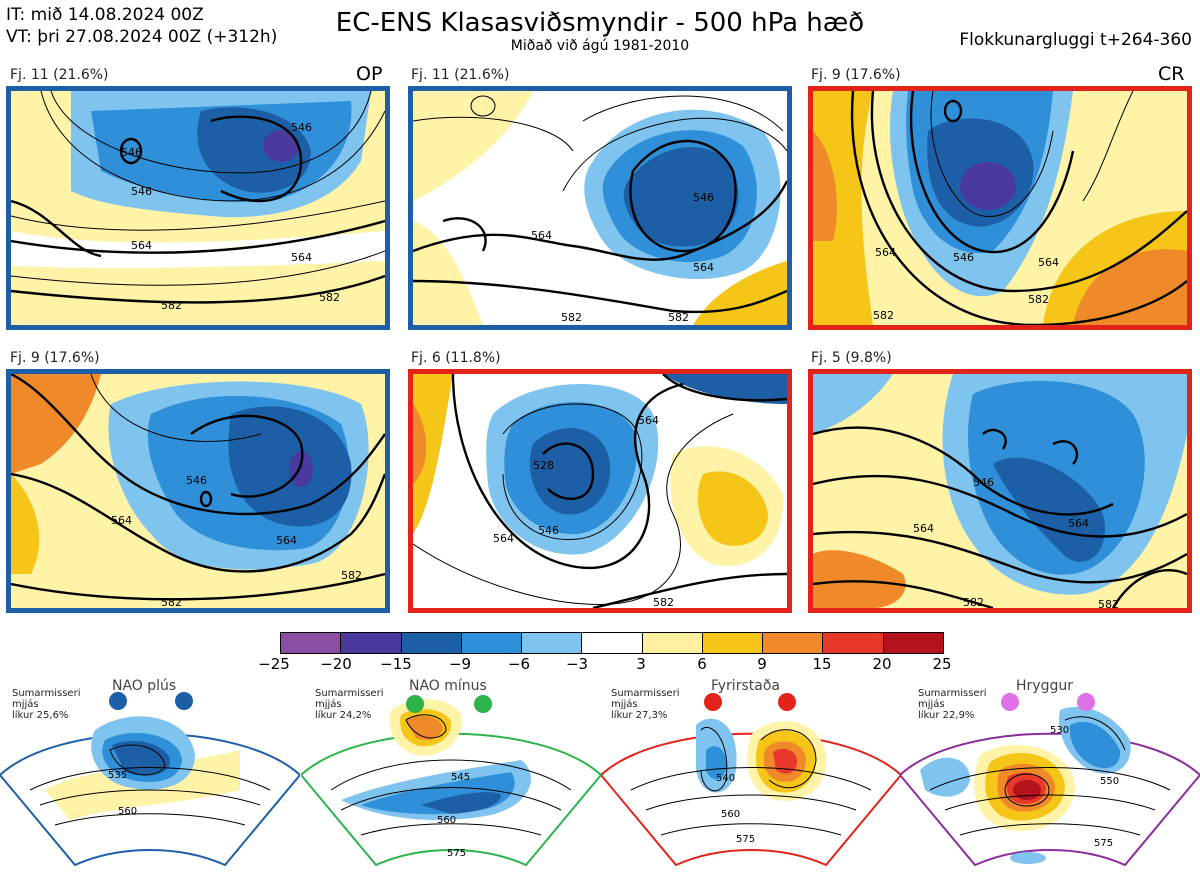 Image resolution: width=1200 pixels, height=875 pixels. What do you see at coordinates (117, 775) in the screenshot?
I see `regime-contour-label: 535` at bounding box center [117, 775].